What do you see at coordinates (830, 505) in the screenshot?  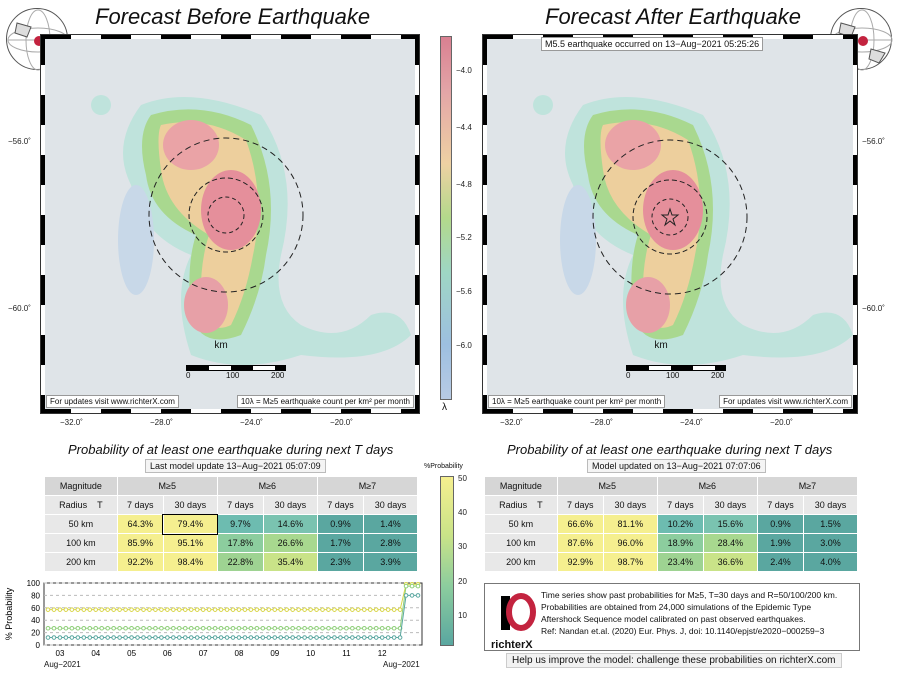 I see `period-header: 30 days` at bounding box center [830, 505].